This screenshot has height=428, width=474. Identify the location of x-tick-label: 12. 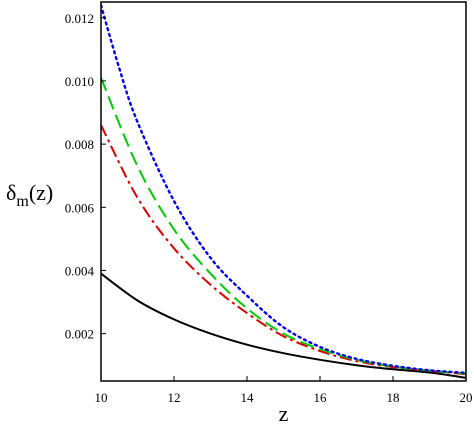
(174, 397).